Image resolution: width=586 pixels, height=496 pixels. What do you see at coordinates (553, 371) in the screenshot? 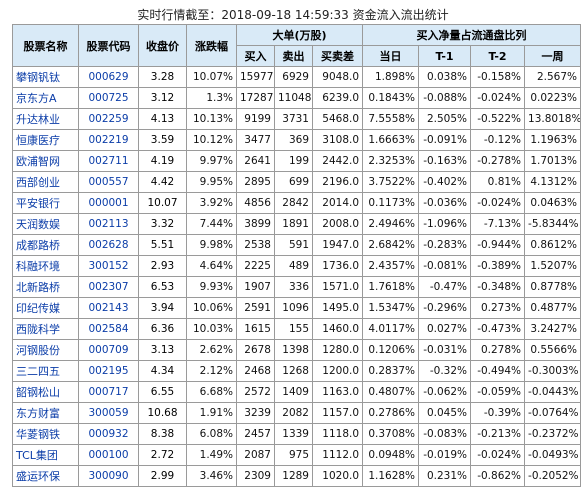
I see `ratio-week: -0.3003%` at bounding box center [553, 371].